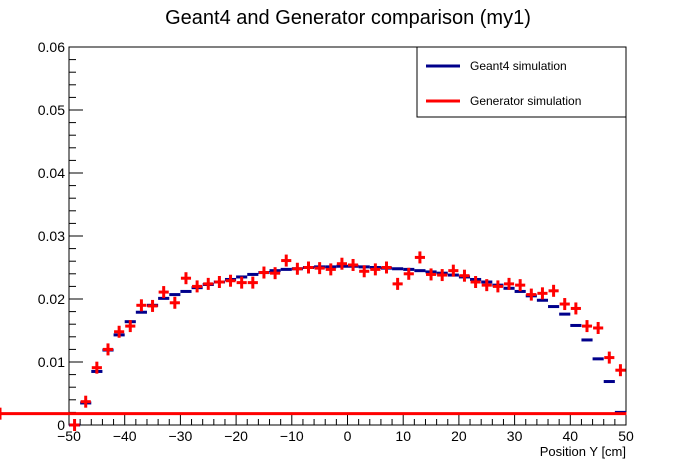 The width and height of the screenshot is (696, 472). Describe the element at coordinates (525, 101) in the screenshot. I see `legend-label-generator: Generator simulation` at that location.